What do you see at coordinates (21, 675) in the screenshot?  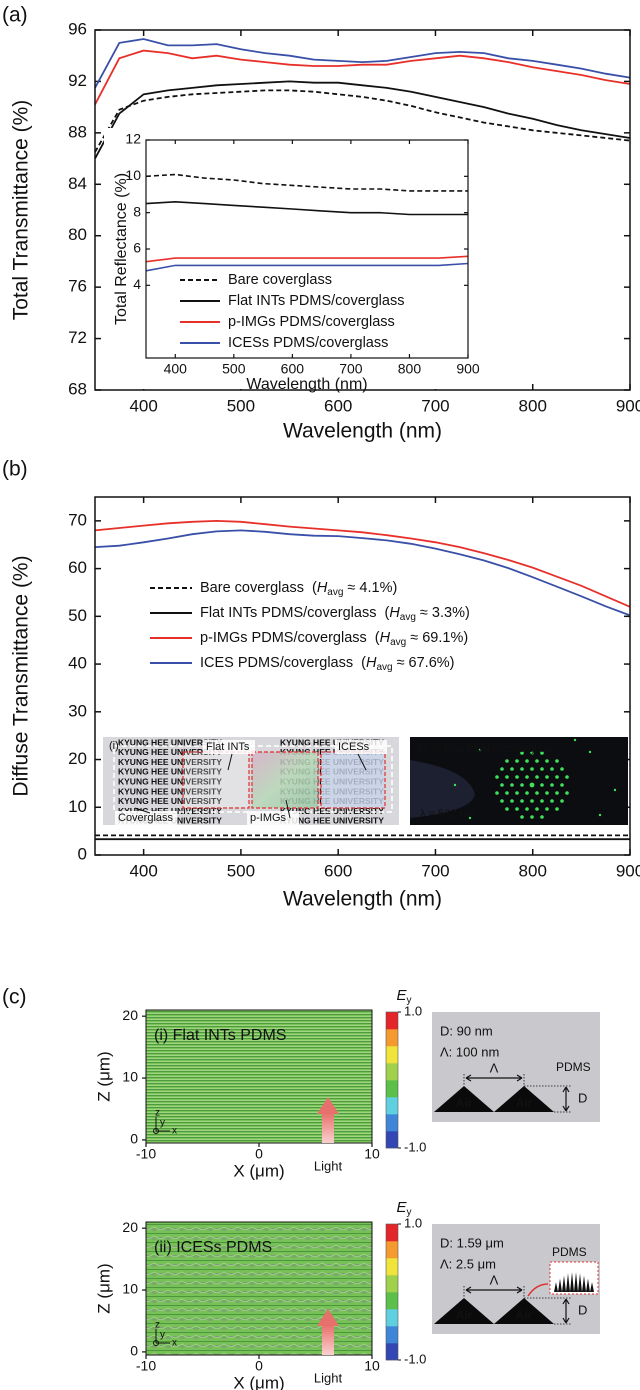 I see `y-axis-title: Diffuse Transmittance (%)` at bounding box center [21, 675].